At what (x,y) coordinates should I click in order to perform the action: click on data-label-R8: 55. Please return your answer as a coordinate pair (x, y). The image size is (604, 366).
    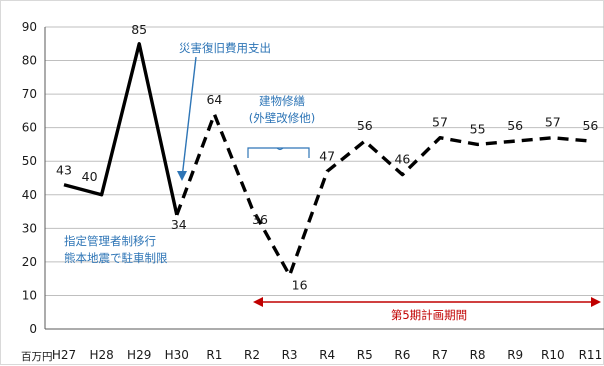
    Looking at the image, I should click on (478, 128).